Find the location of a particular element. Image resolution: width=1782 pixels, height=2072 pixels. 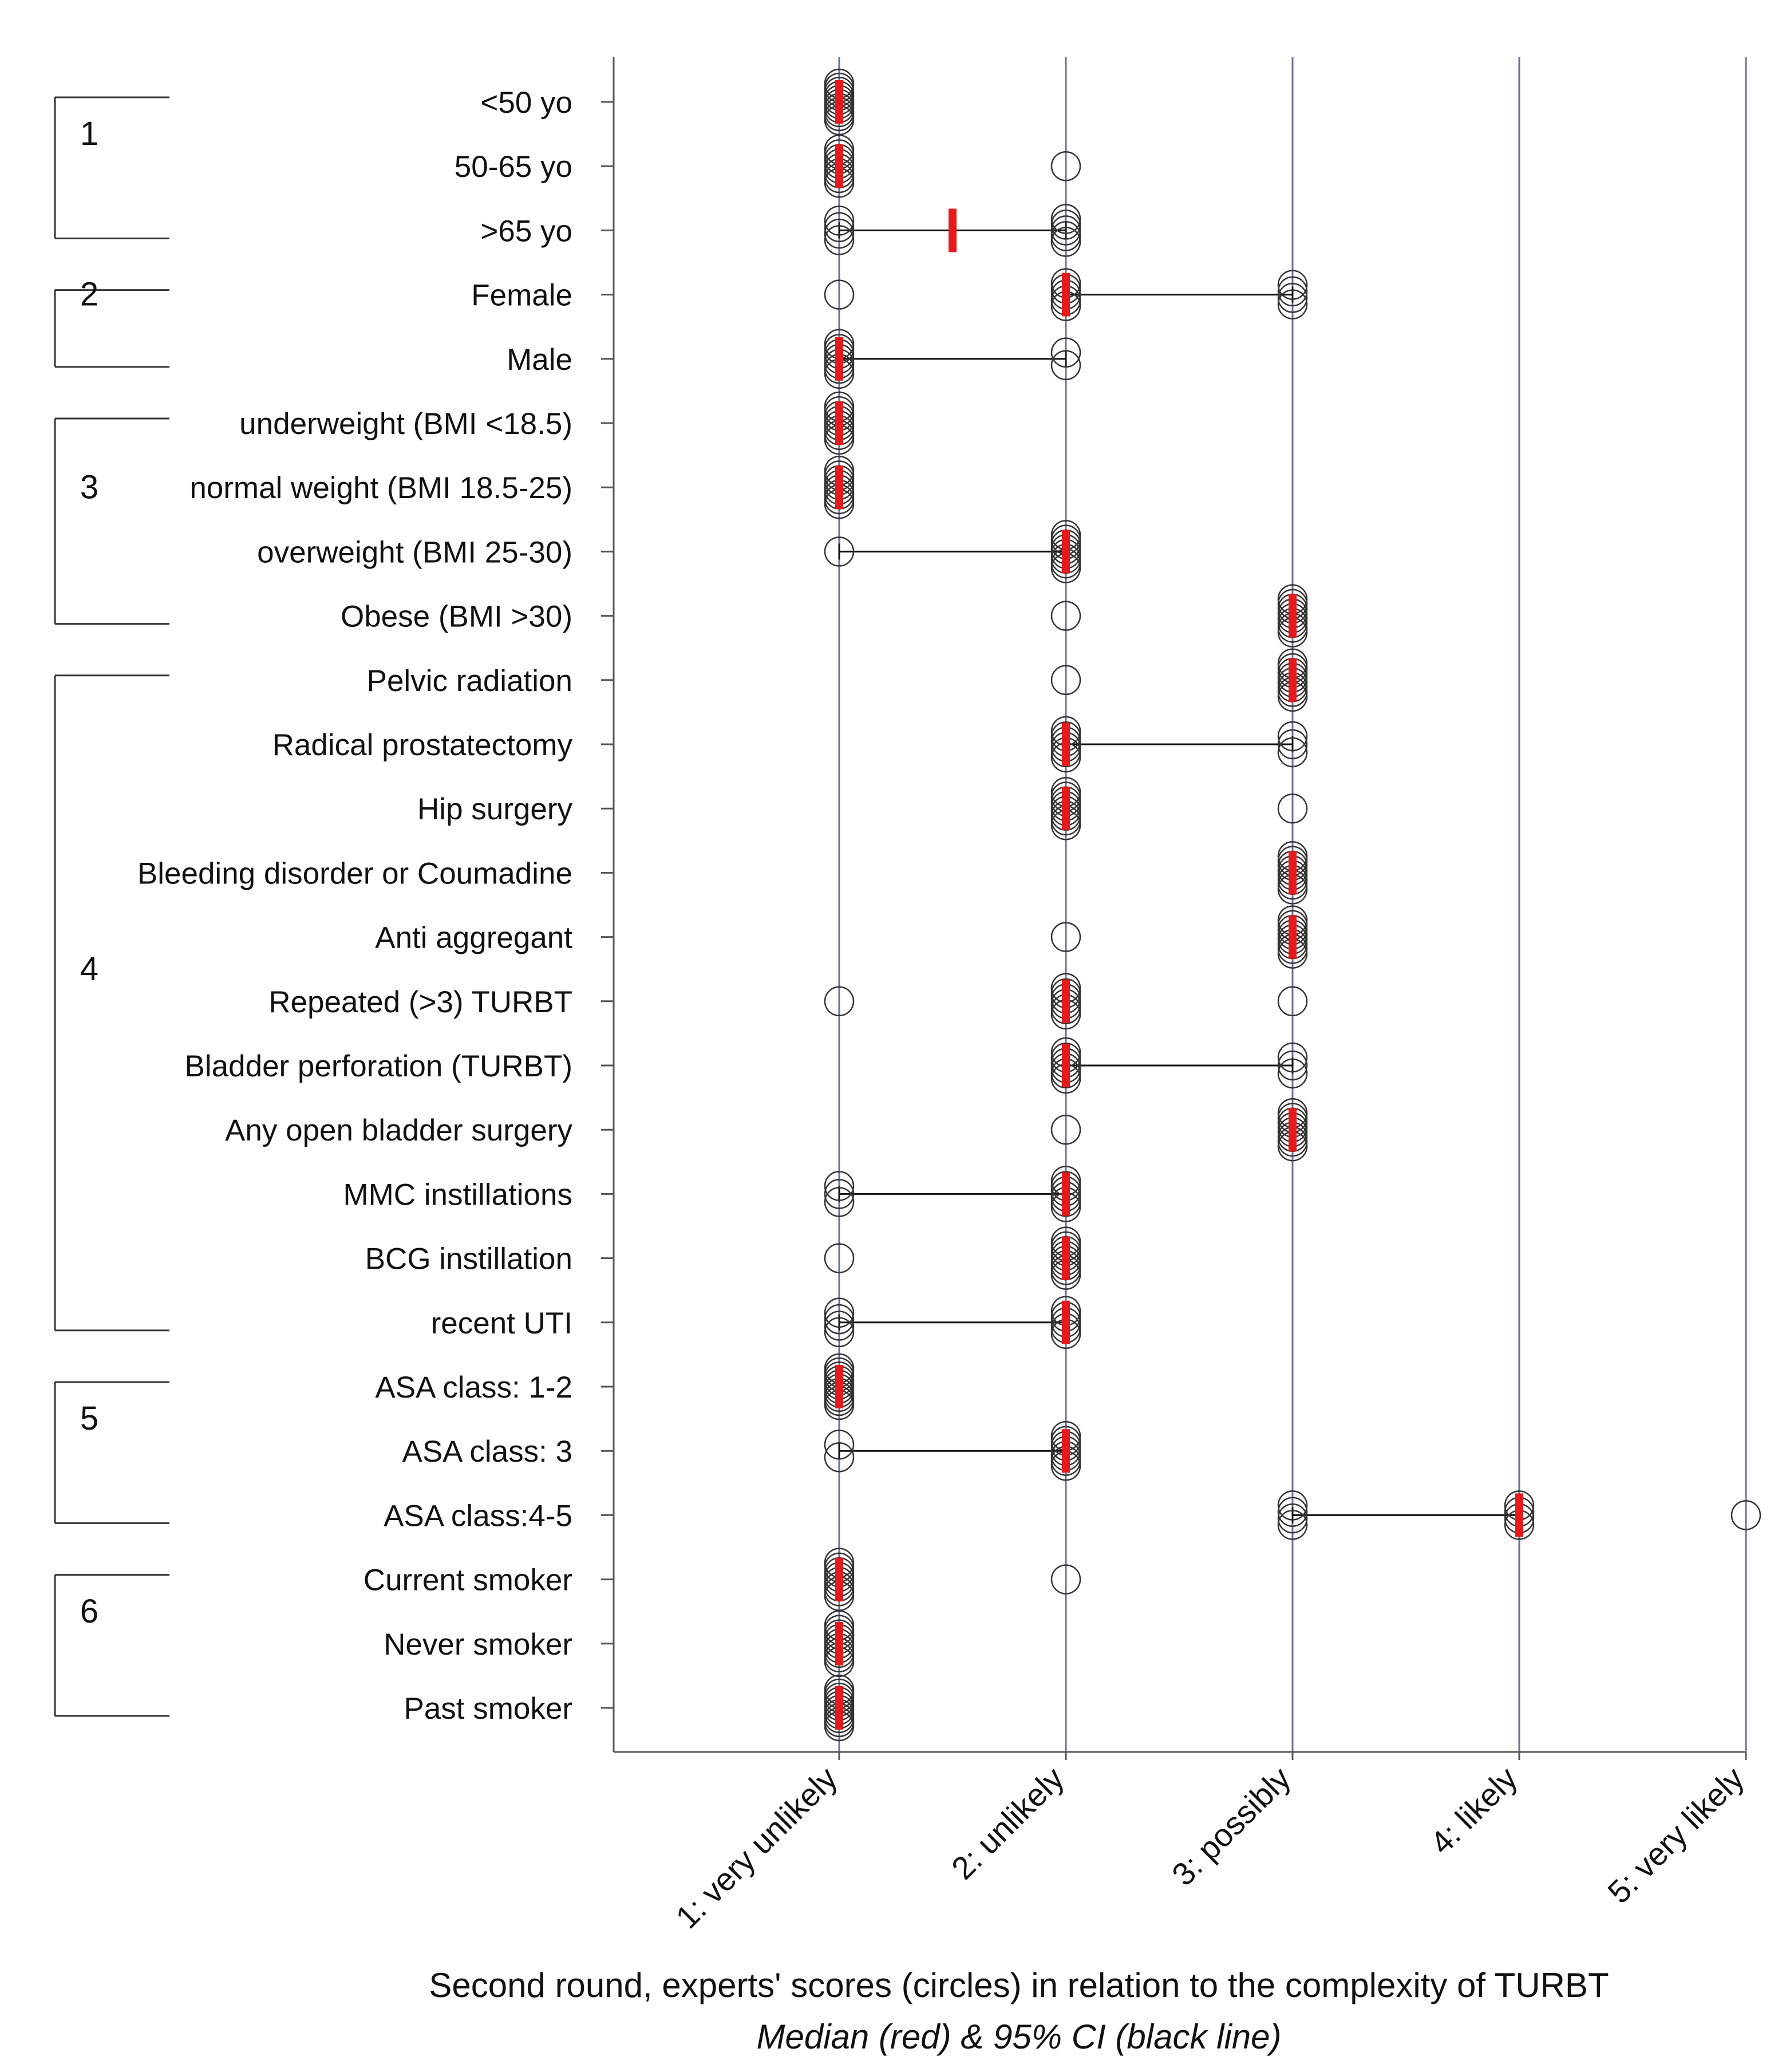

row-label: ASA class: 3 is located at coordinates (487, 1452).